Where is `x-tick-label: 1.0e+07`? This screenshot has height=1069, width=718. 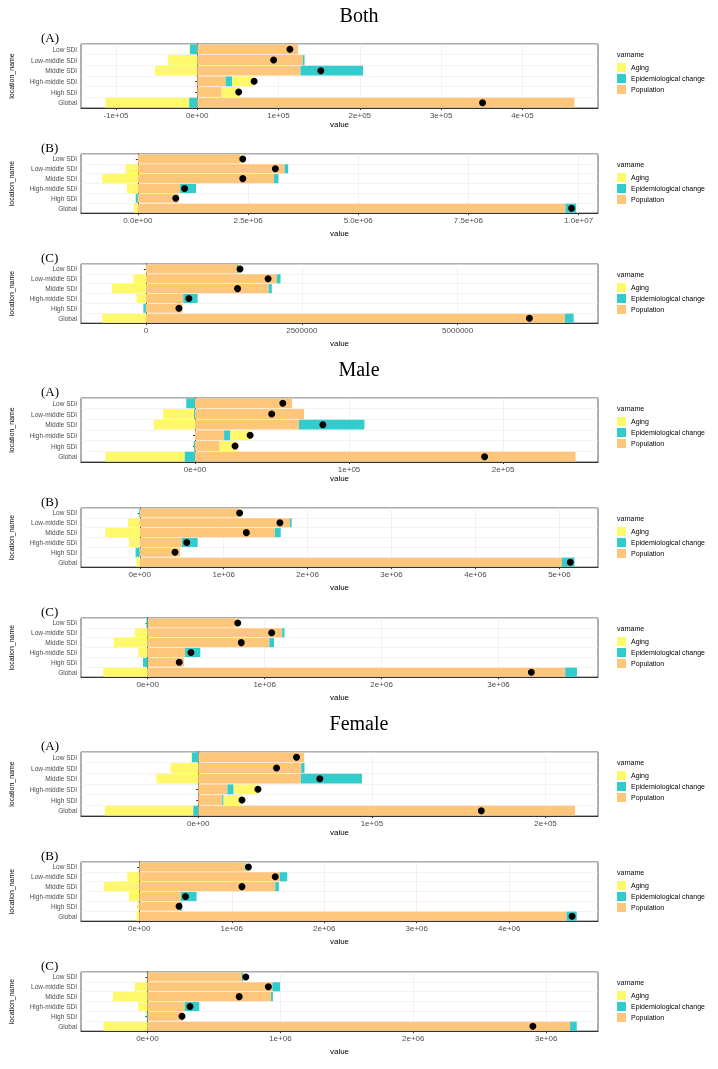
x-tick-label: 1.0e+07 is located at coordinates (579, 220).